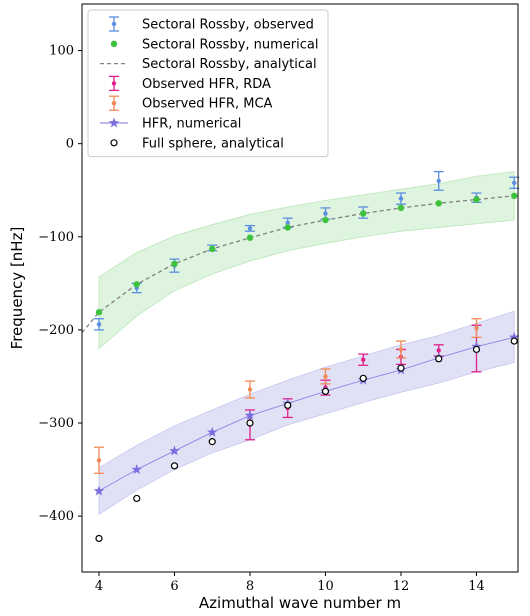  Describe the element at coordinates (476, 586) in the screenshot. I see `x-tick-label: 14` at that location.